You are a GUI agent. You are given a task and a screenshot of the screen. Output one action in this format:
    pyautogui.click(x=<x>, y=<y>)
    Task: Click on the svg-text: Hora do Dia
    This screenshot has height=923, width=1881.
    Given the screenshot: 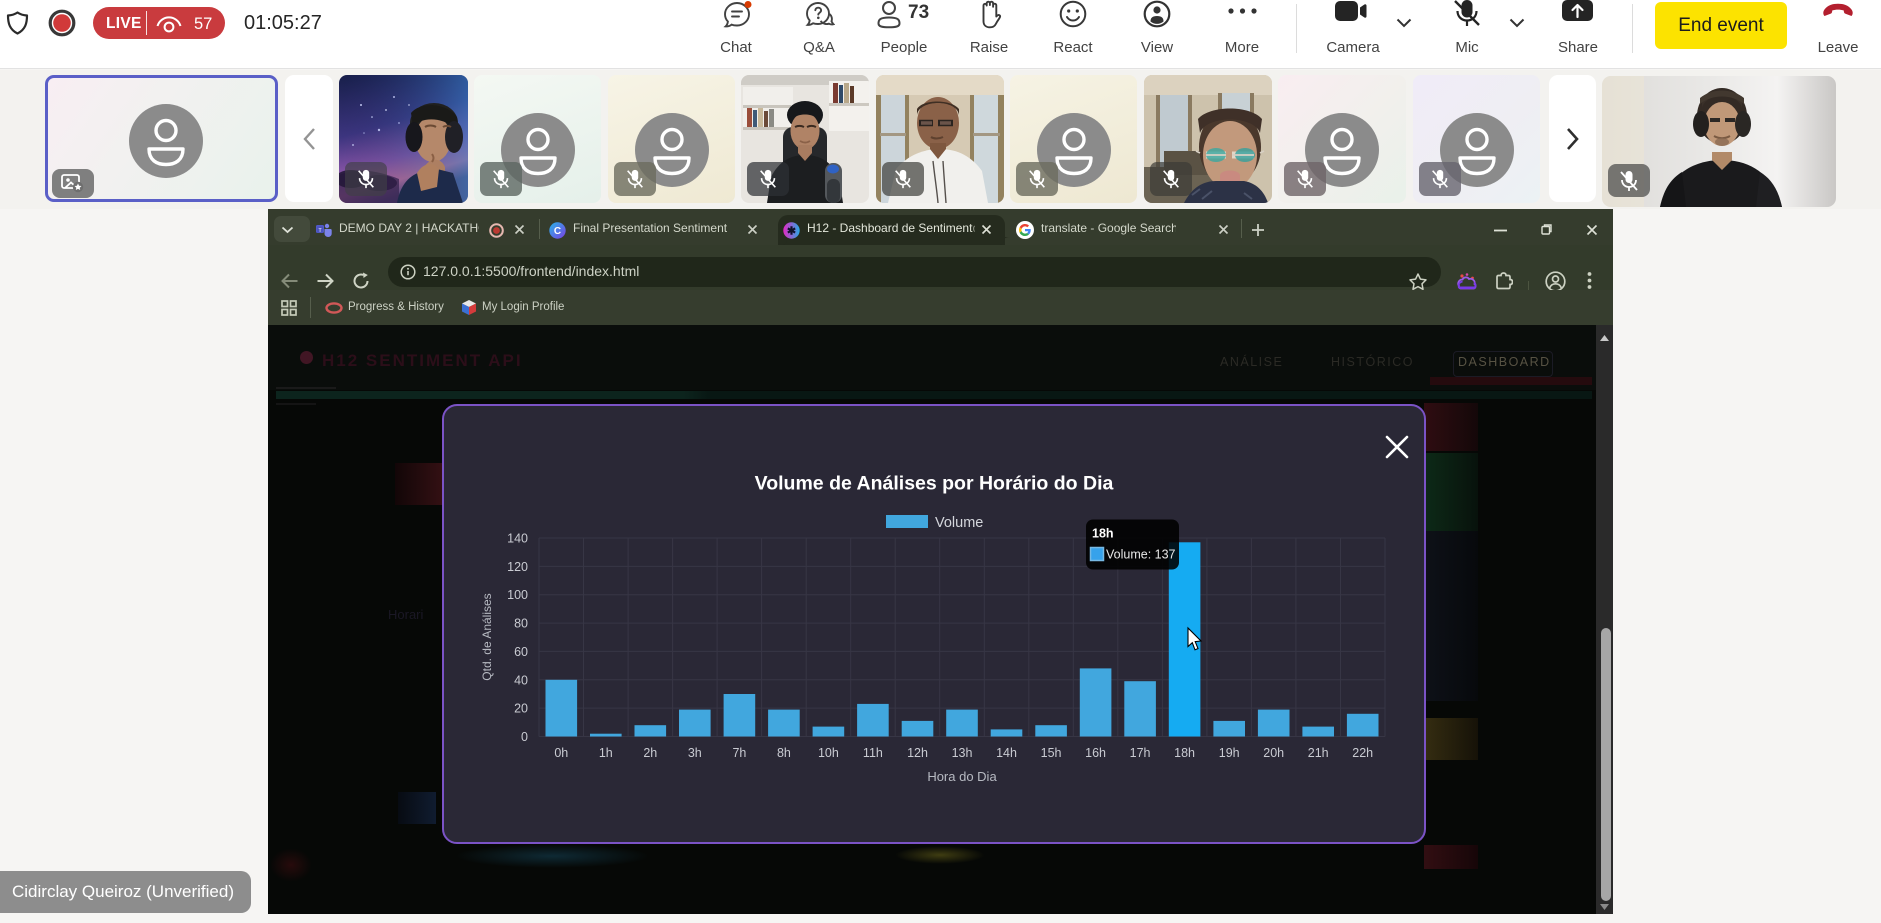 What is the action you would take?
    pyautogui.click(x=962, y=776)
    